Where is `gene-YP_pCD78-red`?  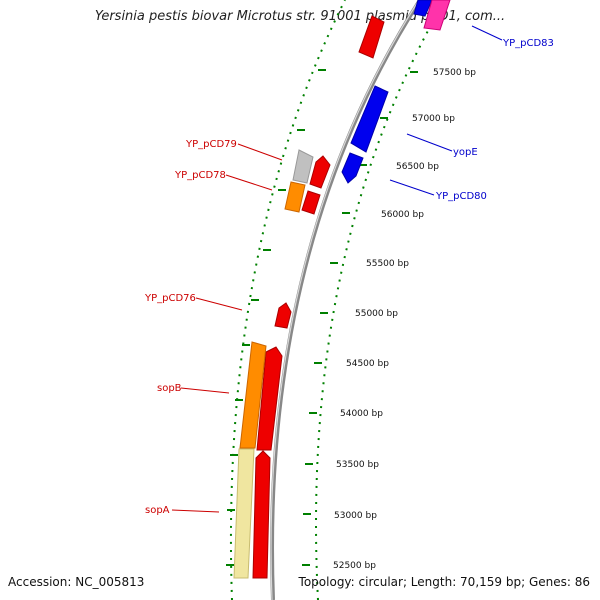 gene-YP_pCD78-red is located at coordinates (311, 202).